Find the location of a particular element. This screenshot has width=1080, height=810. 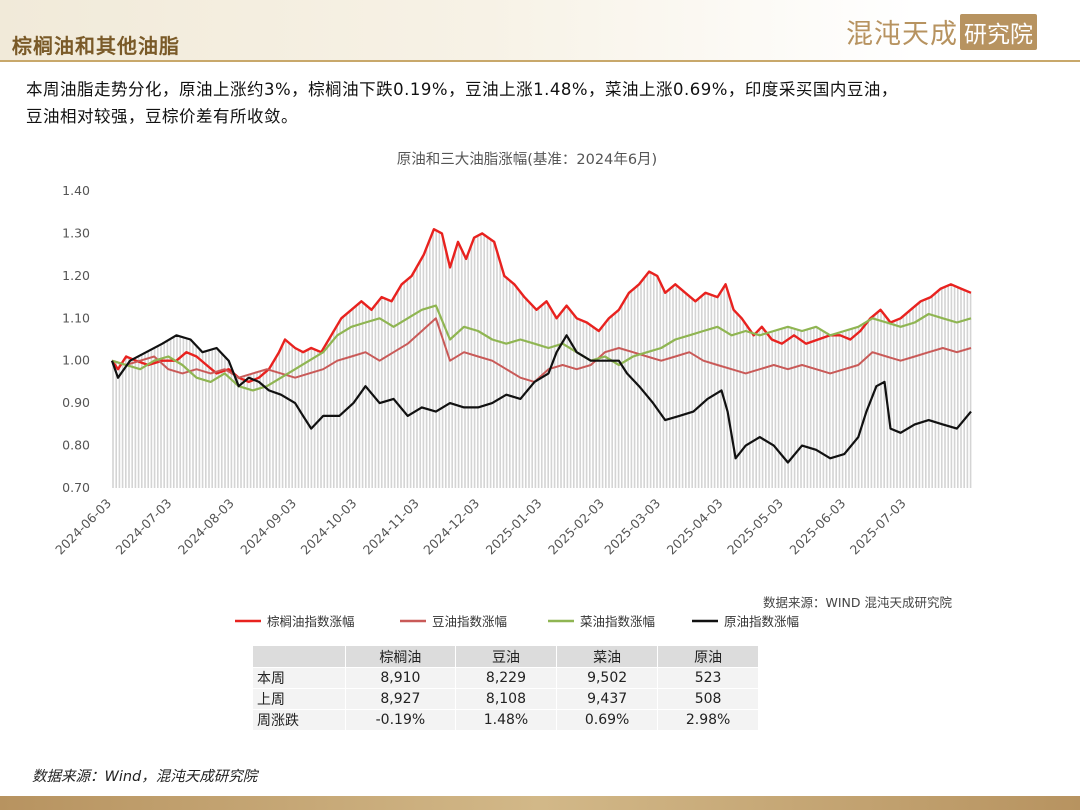

company-logo: 混沌天成 研究院 is located at coordinates (941, 32).